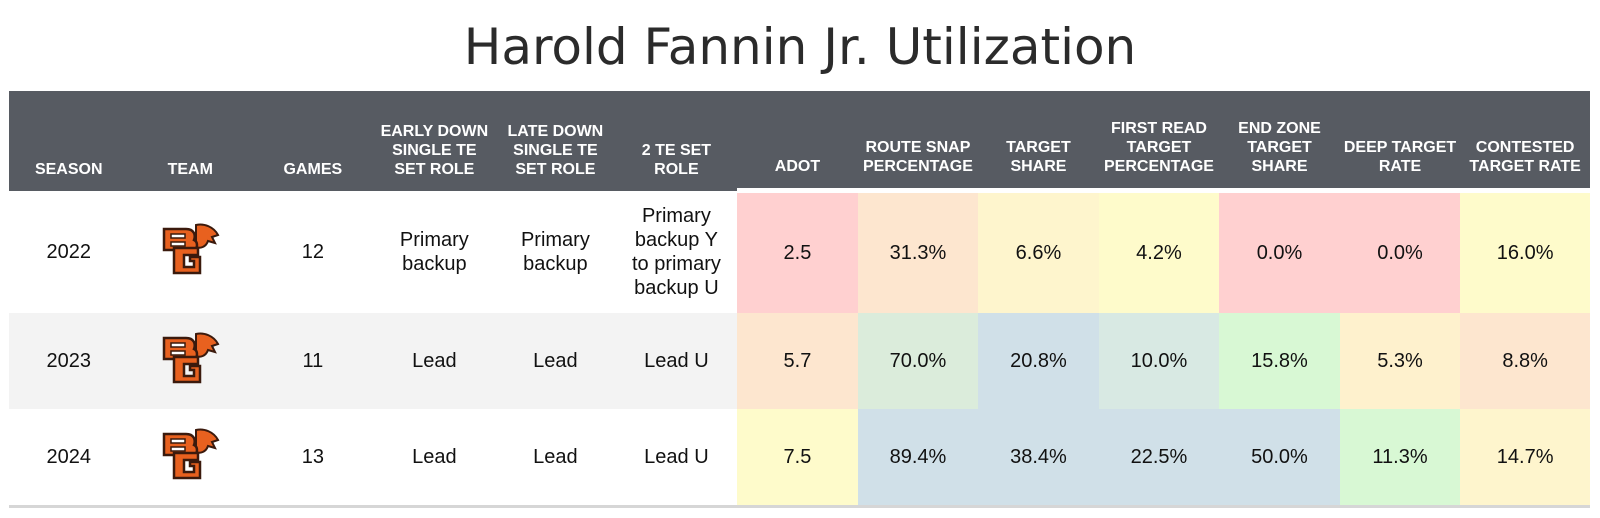 Image resolution: width=1600 pixels, height=518 pixels. What do you see at coordinates (1525, 458) in the screenshot?
I see `contested-cell: 14.7%` at bounding box center [1525, 458].